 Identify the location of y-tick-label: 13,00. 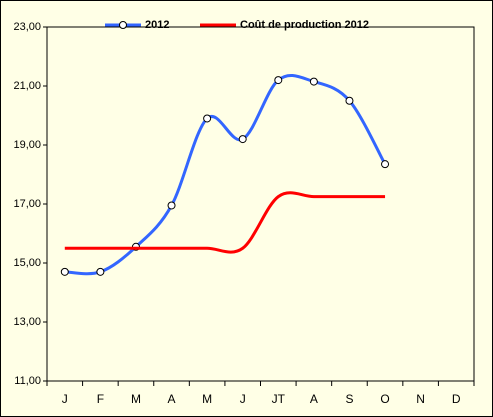
(27, 322).